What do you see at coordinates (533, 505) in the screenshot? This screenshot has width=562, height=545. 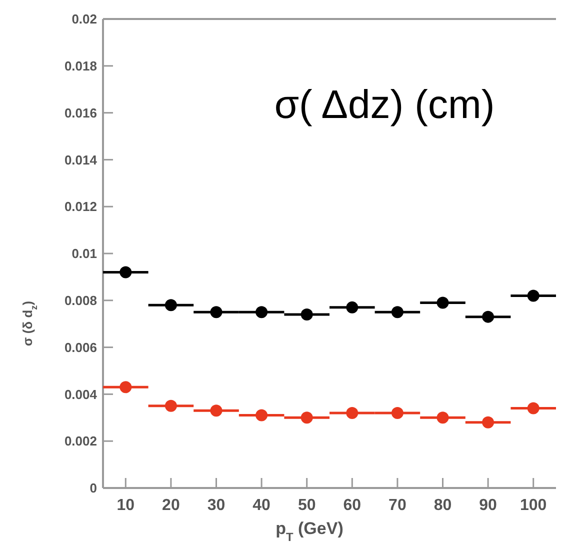 I see `x-tick-label: 100` at bounding box center [533, 505].